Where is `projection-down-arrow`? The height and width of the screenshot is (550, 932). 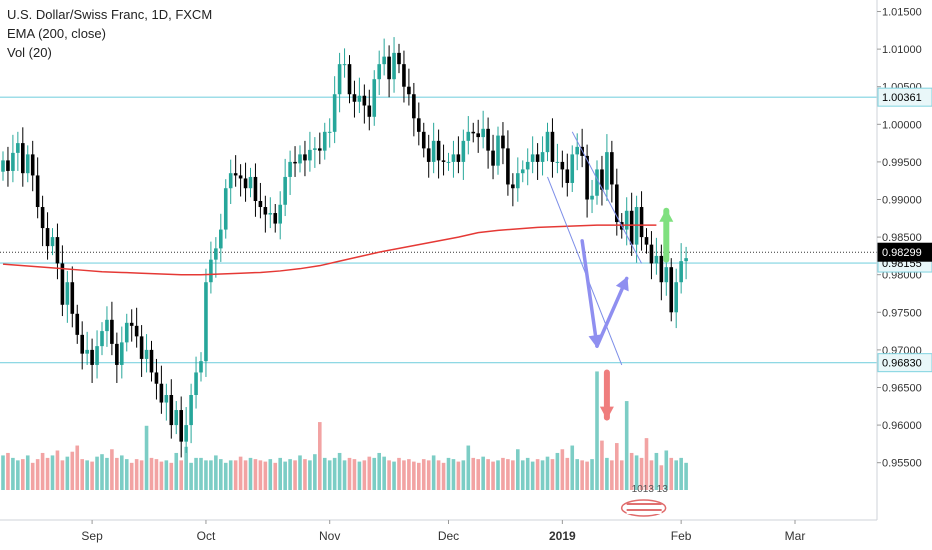 projection-down-arrow is located at coordinates (589, 293).